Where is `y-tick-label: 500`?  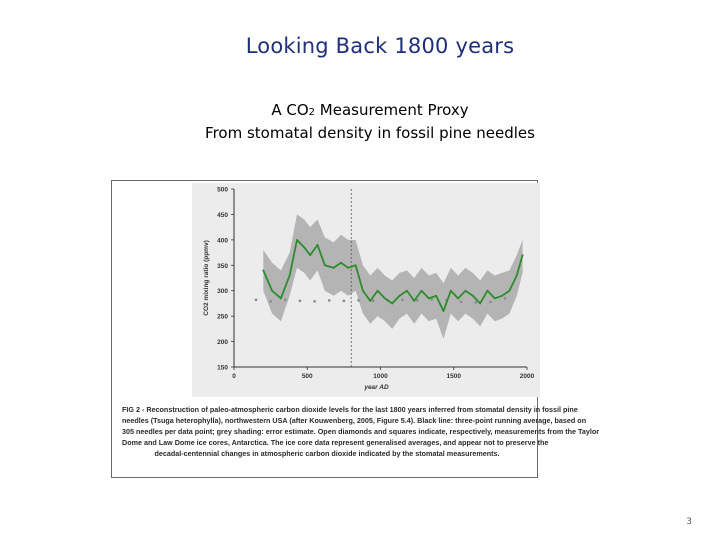
y-tick-label: 500 is located at coordinates (222, 190).